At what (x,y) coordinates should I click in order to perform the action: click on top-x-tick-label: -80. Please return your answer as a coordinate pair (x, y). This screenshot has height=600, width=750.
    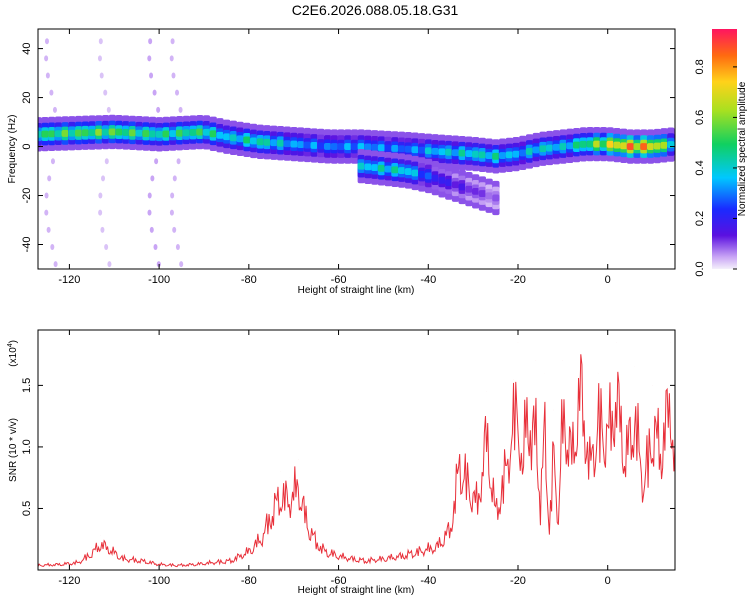
    Looking at the image, I should click on (249, 280).